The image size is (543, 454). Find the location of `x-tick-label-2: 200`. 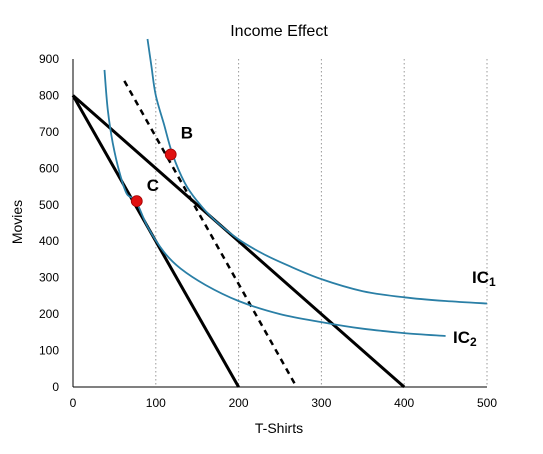

x-tick-label-2: 200 is located at coordinates (239, 403).